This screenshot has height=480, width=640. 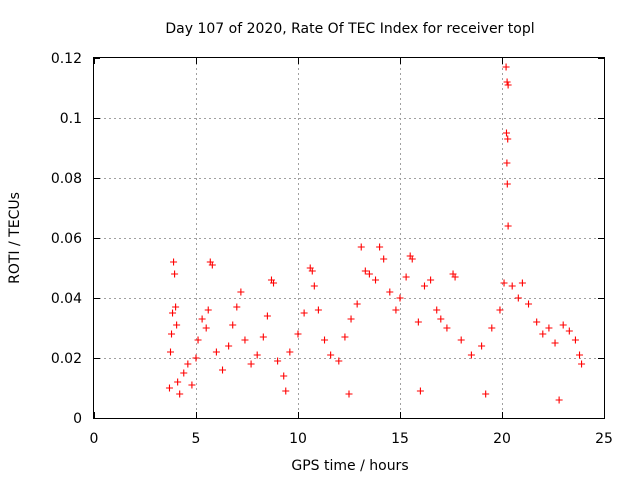 I want to click on y-tick-label: 0, so click(x=77, y=419).